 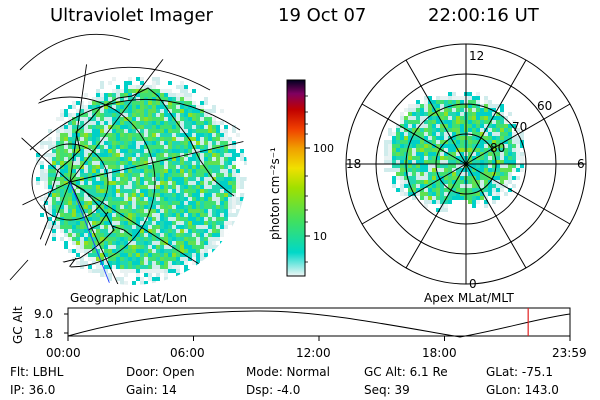 What do you see at coordinates (319, 324) in the screenshot?
I see `altitude-curve` at bounding box center [319, 324].